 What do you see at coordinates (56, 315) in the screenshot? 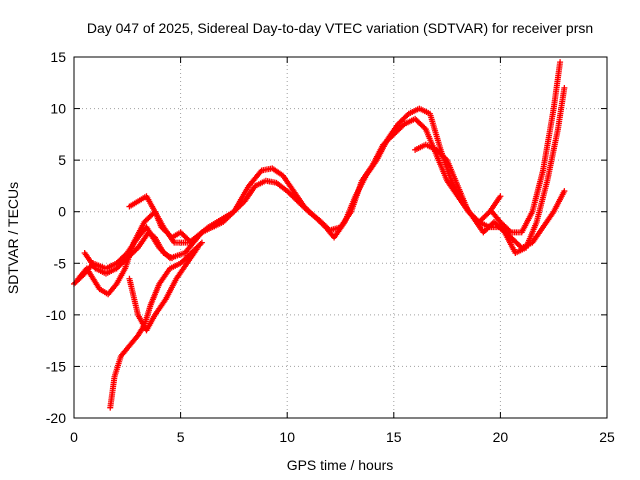
I see `y-tick-label: -10` at bounding box center [56, 315].